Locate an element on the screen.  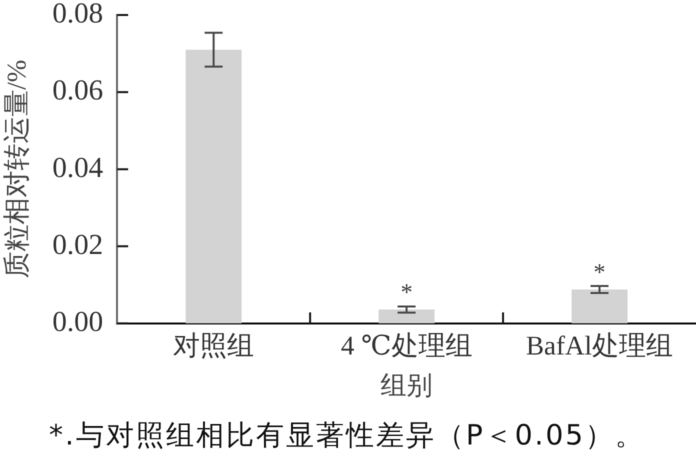
y-tick-label: 0.06 is located at coordinates (78, 90).